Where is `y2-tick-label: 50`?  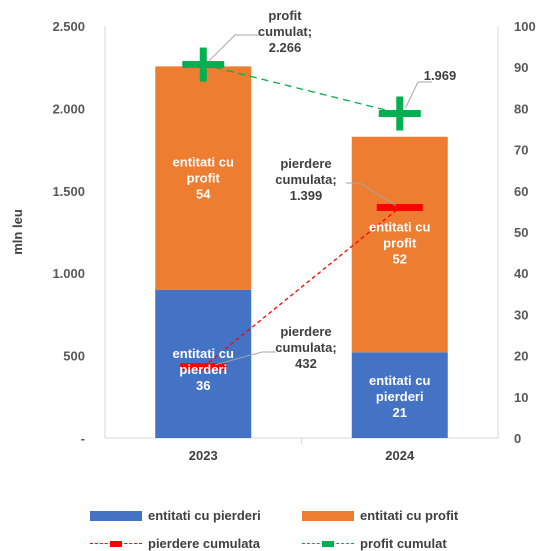
y2-tick-label: 50 is located at coordinates (521, 232).